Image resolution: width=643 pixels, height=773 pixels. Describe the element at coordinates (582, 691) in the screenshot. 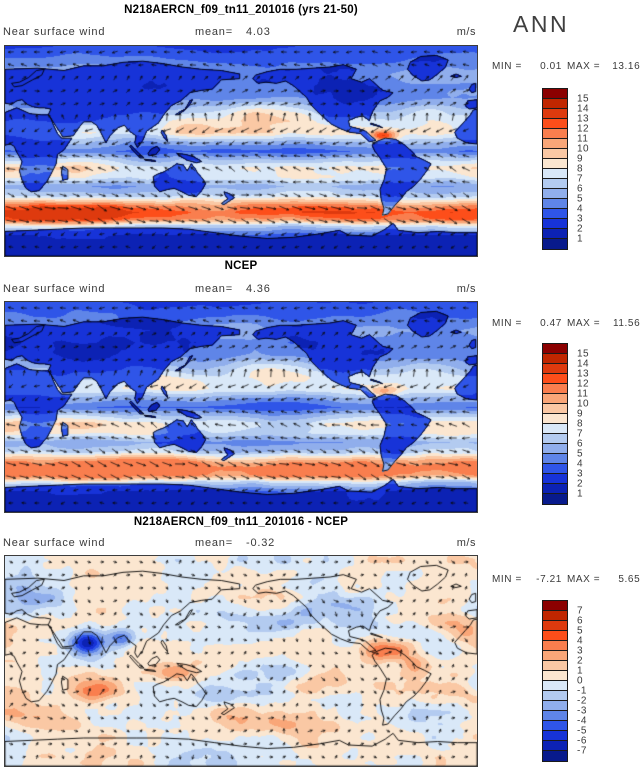

I see `colorbar-tick: -1` at that location.